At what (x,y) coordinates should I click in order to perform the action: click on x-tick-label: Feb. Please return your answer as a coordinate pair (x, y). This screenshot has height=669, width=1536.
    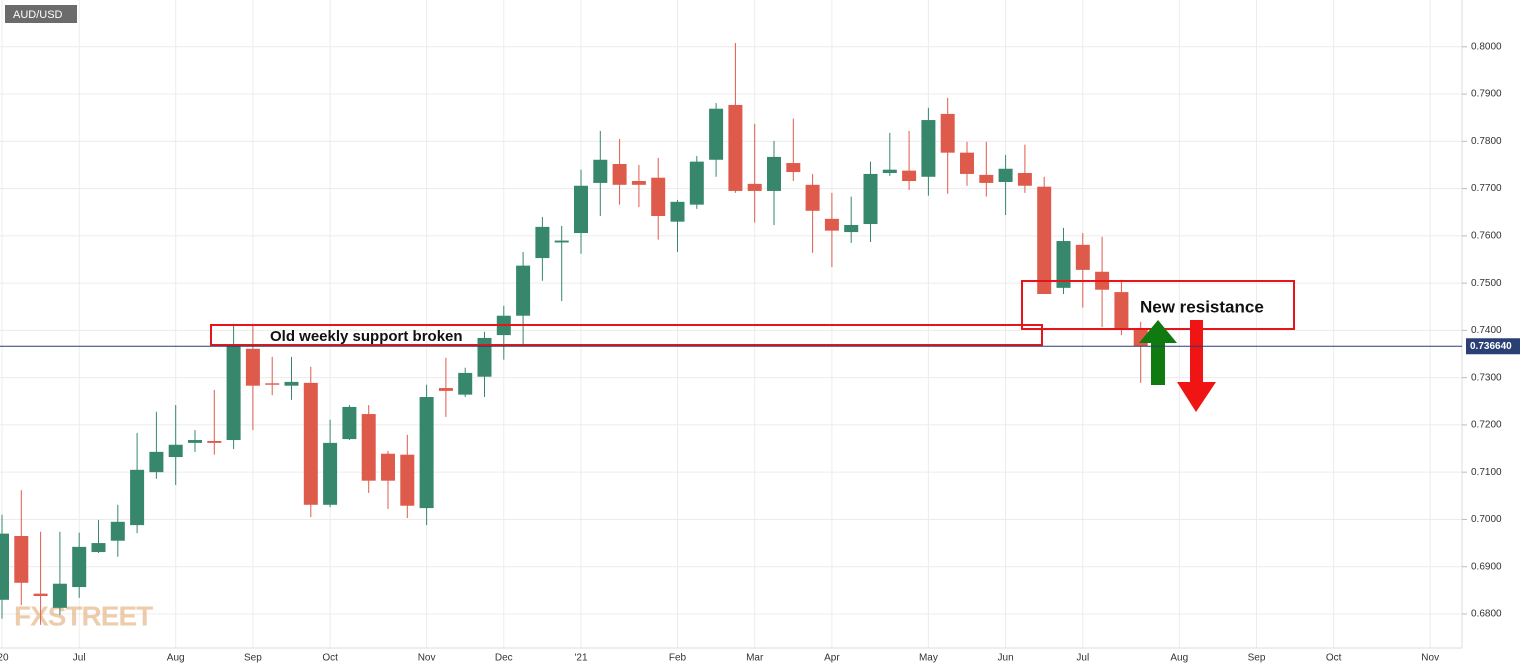
    Looking at the image, I should click on (678, 658).